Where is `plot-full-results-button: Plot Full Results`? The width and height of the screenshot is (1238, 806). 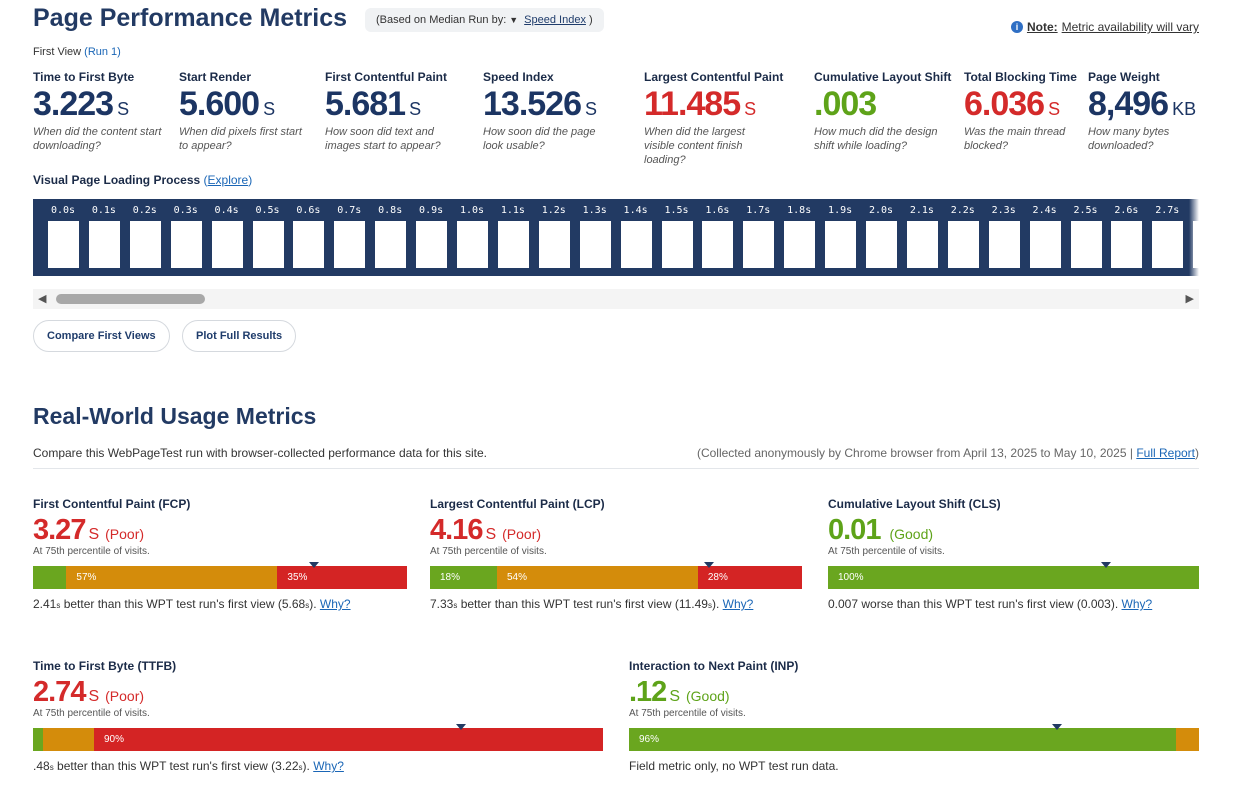 plot-full-results-button: Plot Full Results is located at coordinates (239, 336).